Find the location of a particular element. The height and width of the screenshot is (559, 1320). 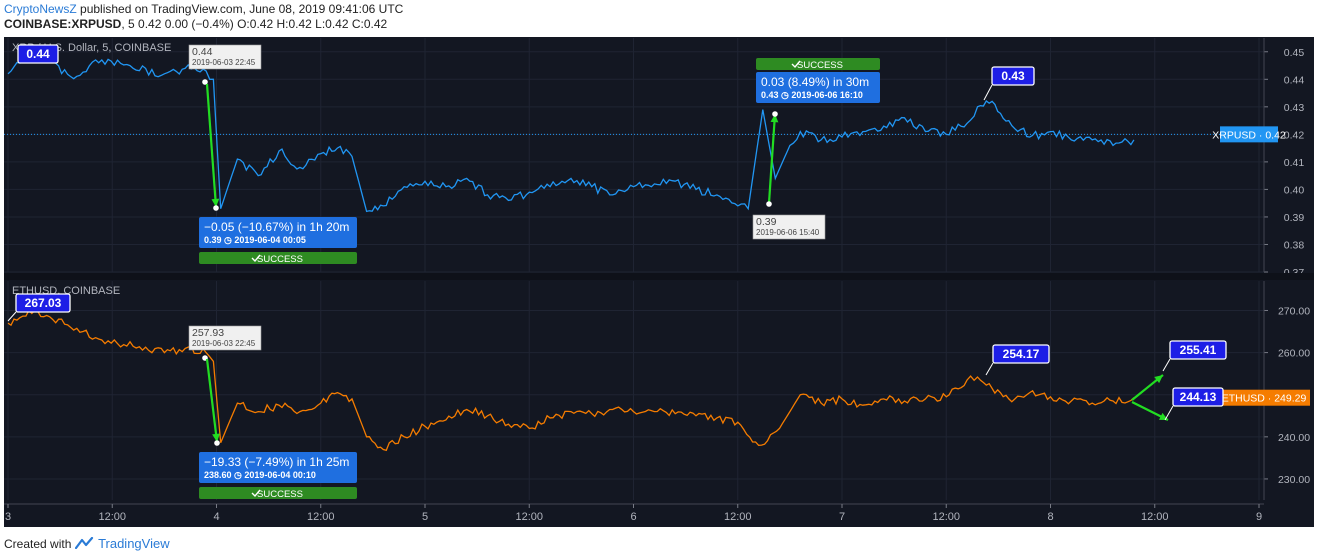

xrp-rise-status-label: SUCCESS is located at coordinates (820, 65).